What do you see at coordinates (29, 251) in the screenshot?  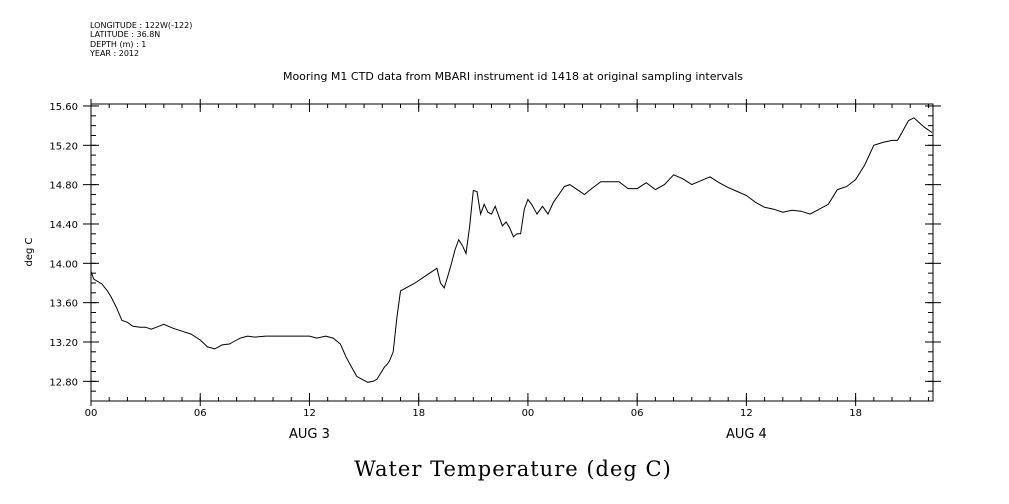 I see `y-axis-label: deg C` at bounding box center [29, 251].